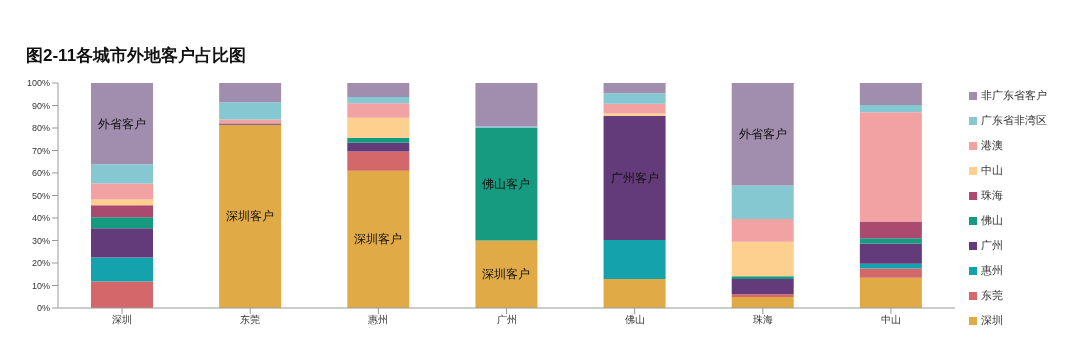  I want to click on x-tick-label: 中山, so click(890, 320).